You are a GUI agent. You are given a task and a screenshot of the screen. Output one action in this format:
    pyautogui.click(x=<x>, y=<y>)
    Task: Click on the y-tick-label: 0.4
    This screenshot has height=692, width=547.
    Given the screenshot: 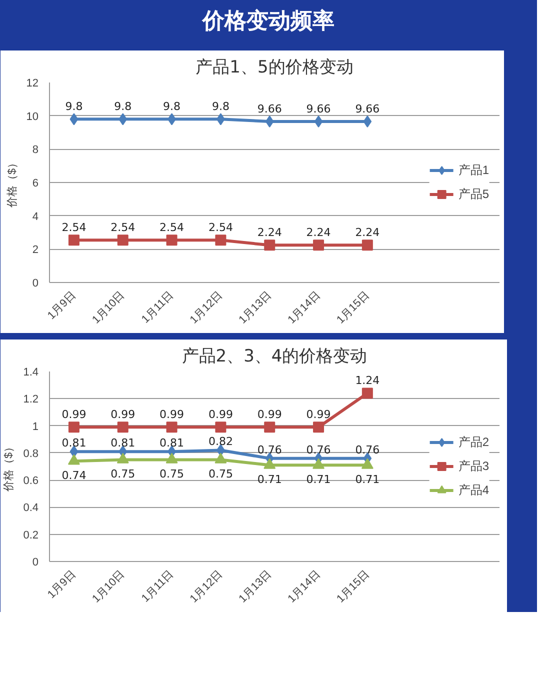 What is the action you would take?
    pyautogui.click(x=31, y=508)
    